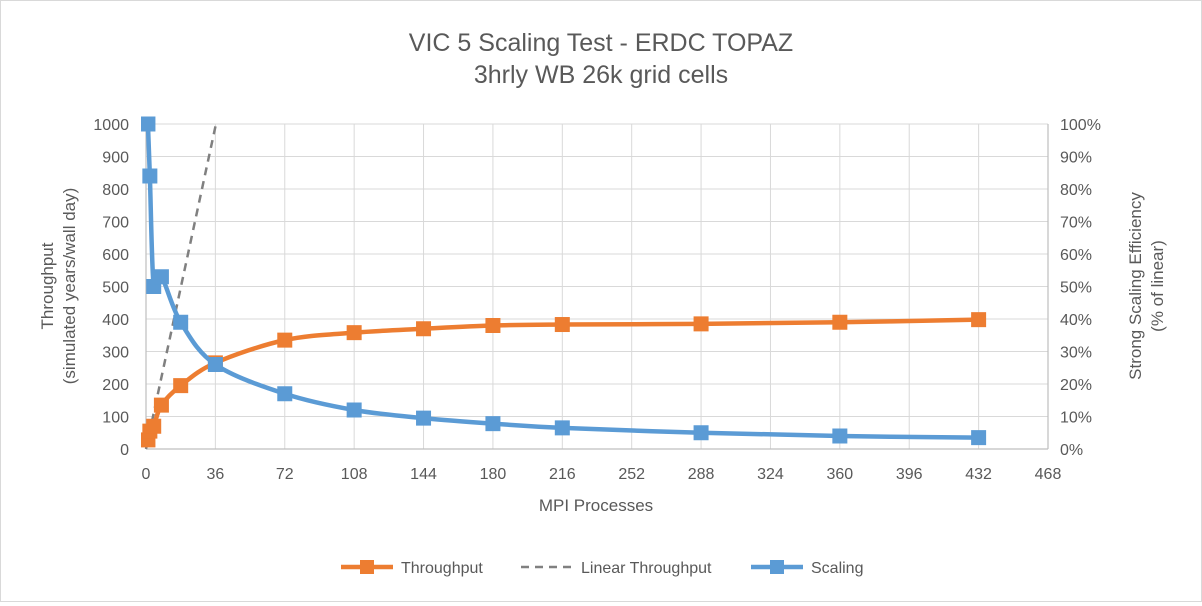 The height and width of the screenshot is (606, 1202). Describe the element at coordinates (1076, 320) in the screenshot. I see `y-right-tick-label: 40%` at that location.